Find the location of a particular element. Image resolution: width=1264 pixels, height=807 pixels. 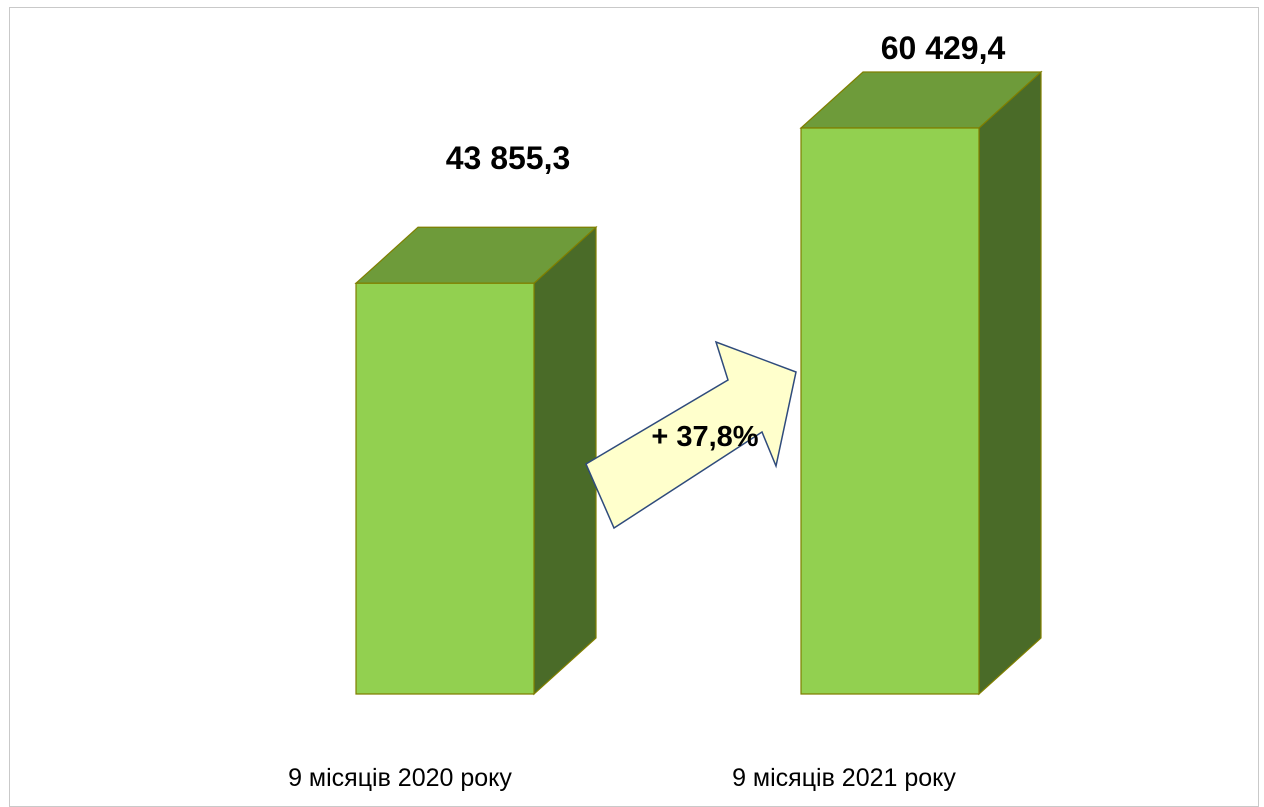

data-label-2021: 60 429,4 is located at coordinates (943, 48).